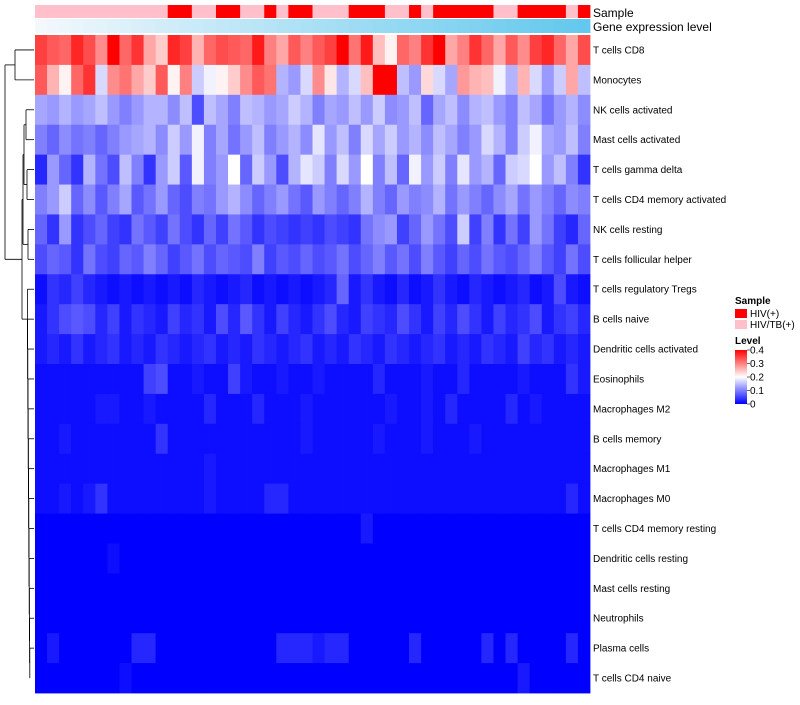 The height and width of the screenshot is (705, 800). Describe the element at coordinates (654, 529) in the screenshot. I see `row-label: T cells CD4 memory resting` at that location.